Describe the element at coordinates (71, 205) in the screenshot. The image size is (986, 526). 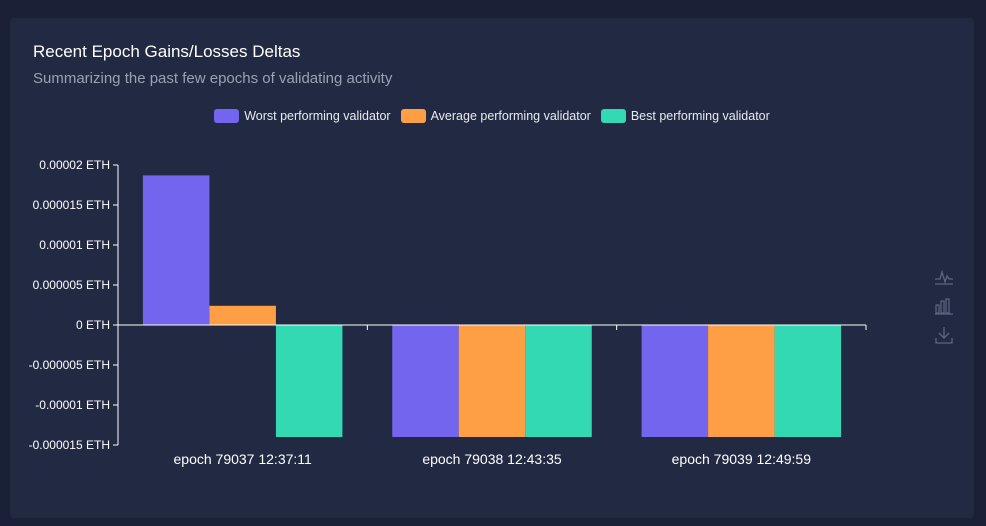
I see `y-tick-label: 0.000015 ETH` at that location.